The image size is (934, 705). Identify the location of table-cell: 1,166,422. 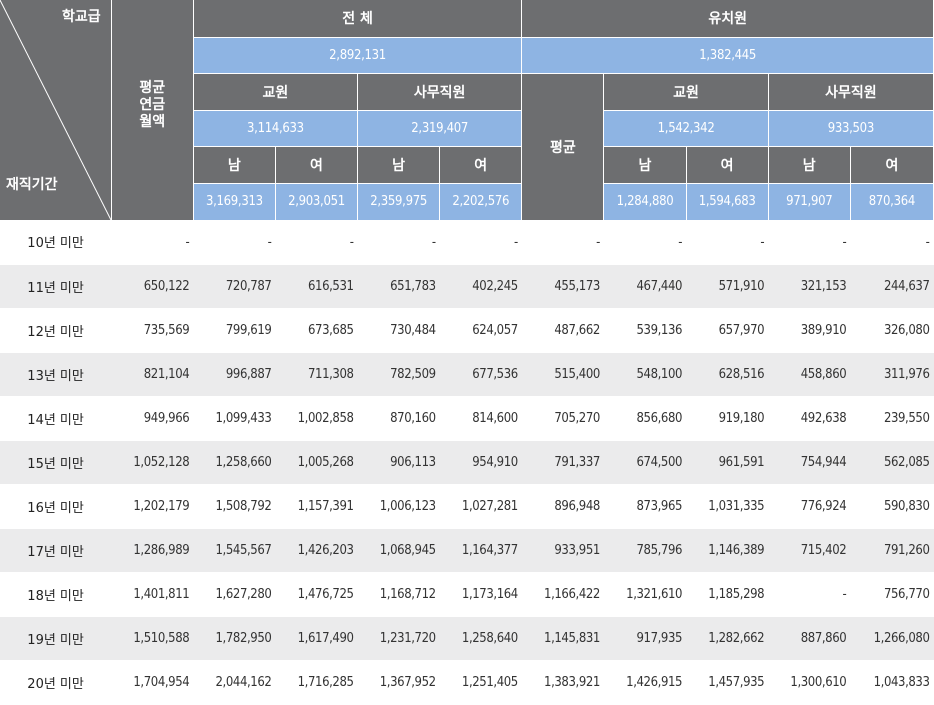
(562, 594).